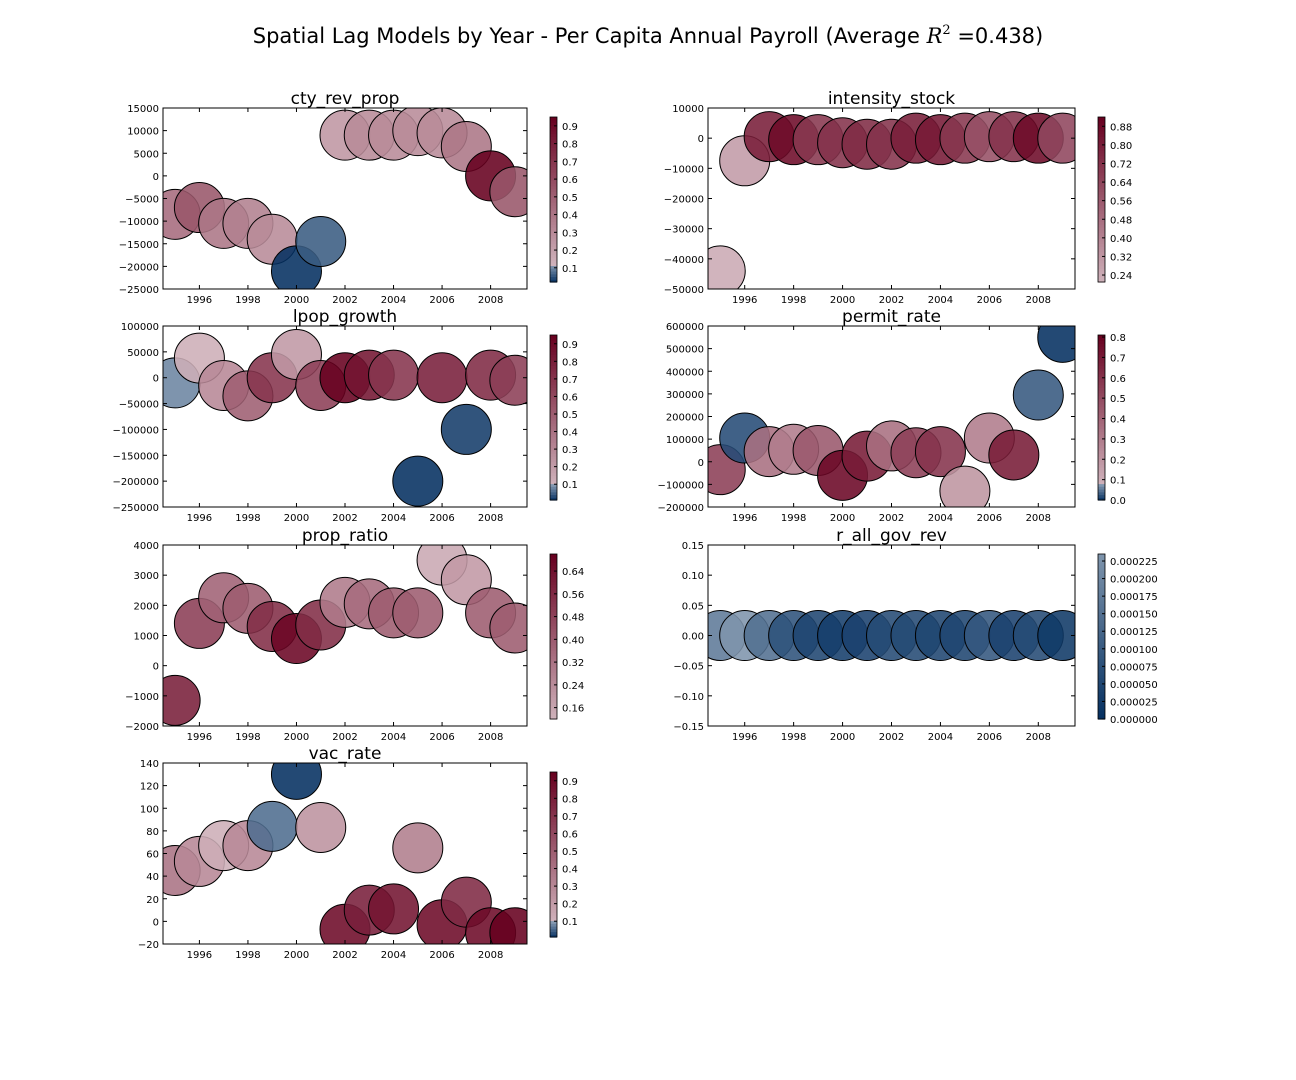  Describe the element at coordinates (508, 628) in the screenshot. I see `data-point` at that location.